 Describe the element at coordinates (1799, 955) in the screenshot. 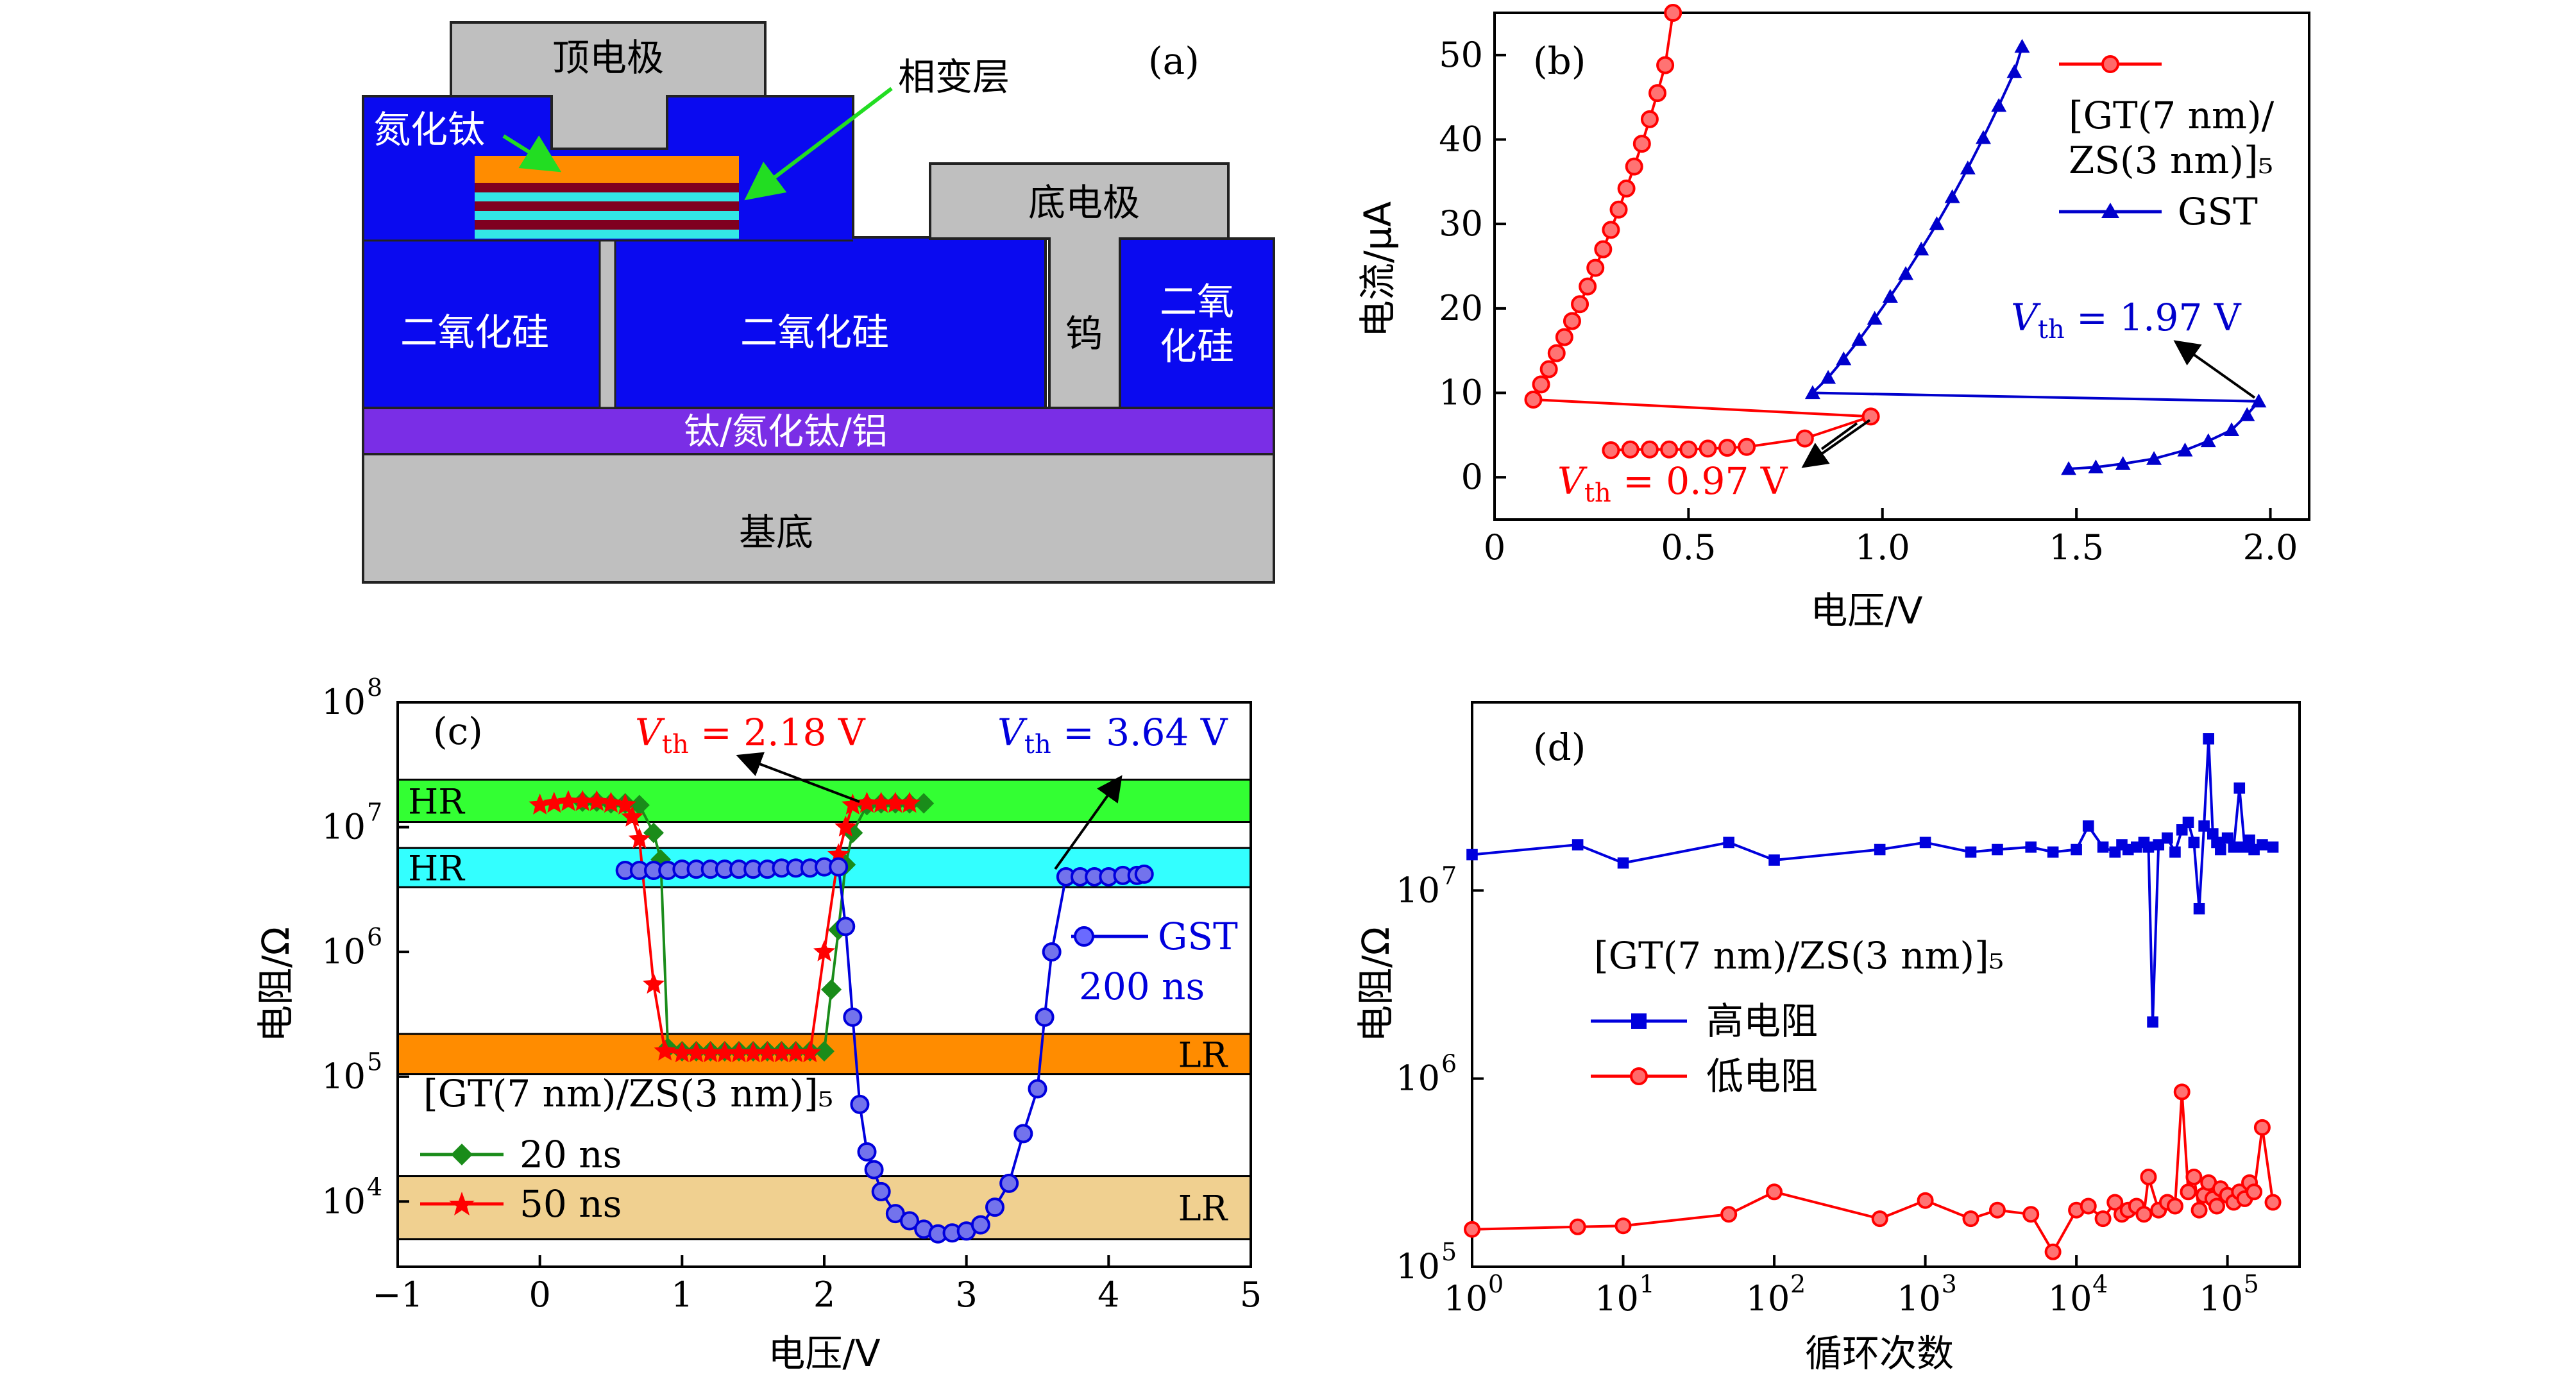

I see `d-legend-group: [GT(7 nm)/ZS(3 nm)]₅` at that location.